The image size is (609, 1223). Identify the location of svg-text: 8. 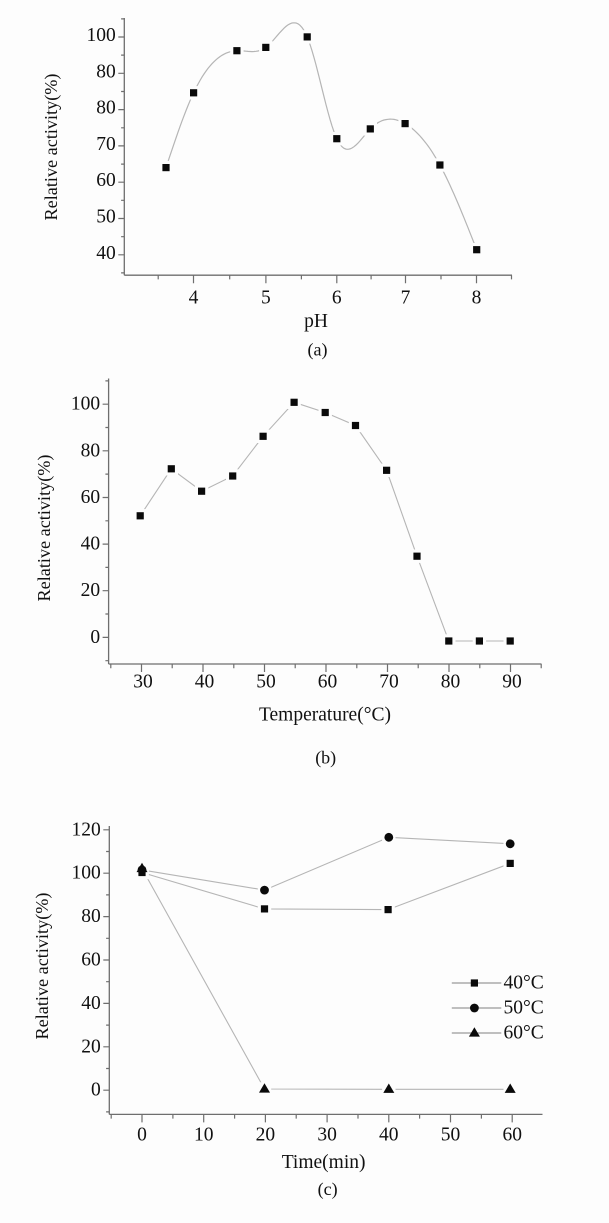
(477, 297).